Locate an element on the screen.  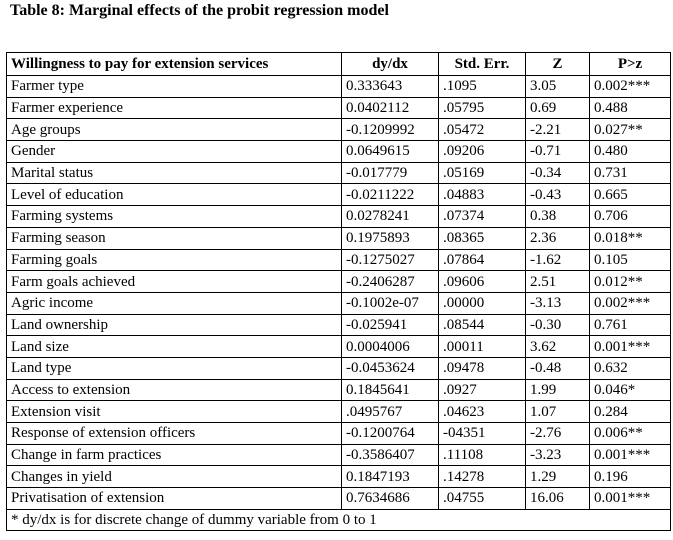
cell-variable: Farmer experience is located at coordinates (174, 108).